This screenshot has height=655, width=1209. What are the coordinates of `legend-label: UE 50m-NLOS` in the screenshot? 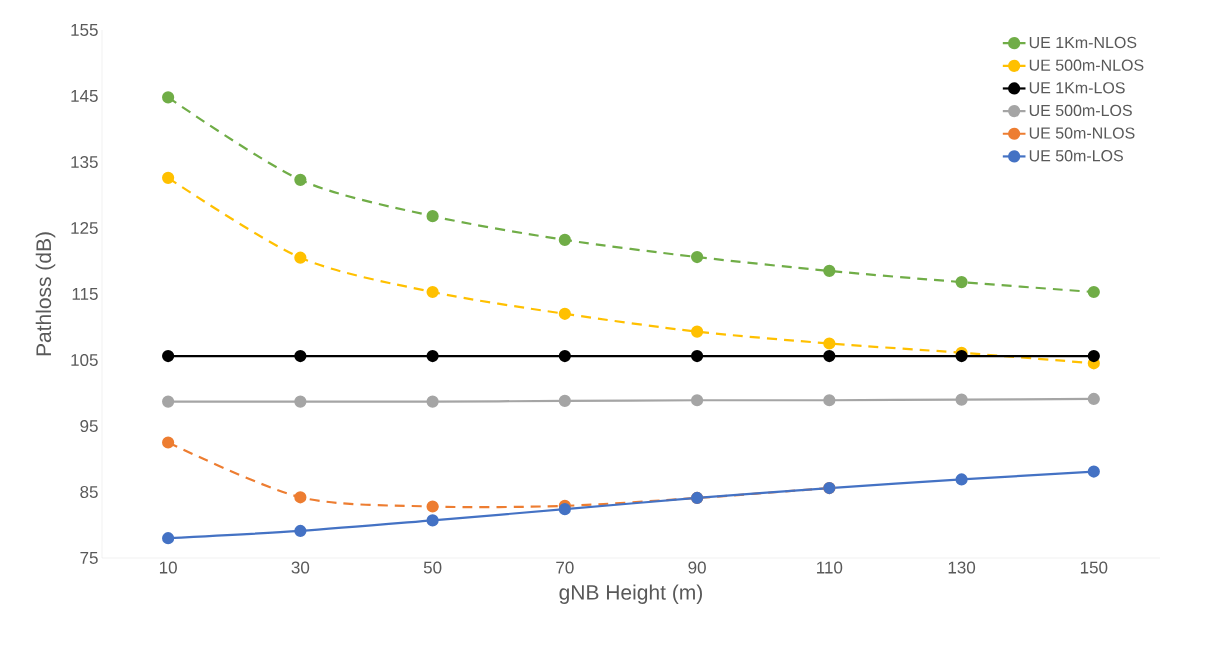 It's located at (1082, 133).